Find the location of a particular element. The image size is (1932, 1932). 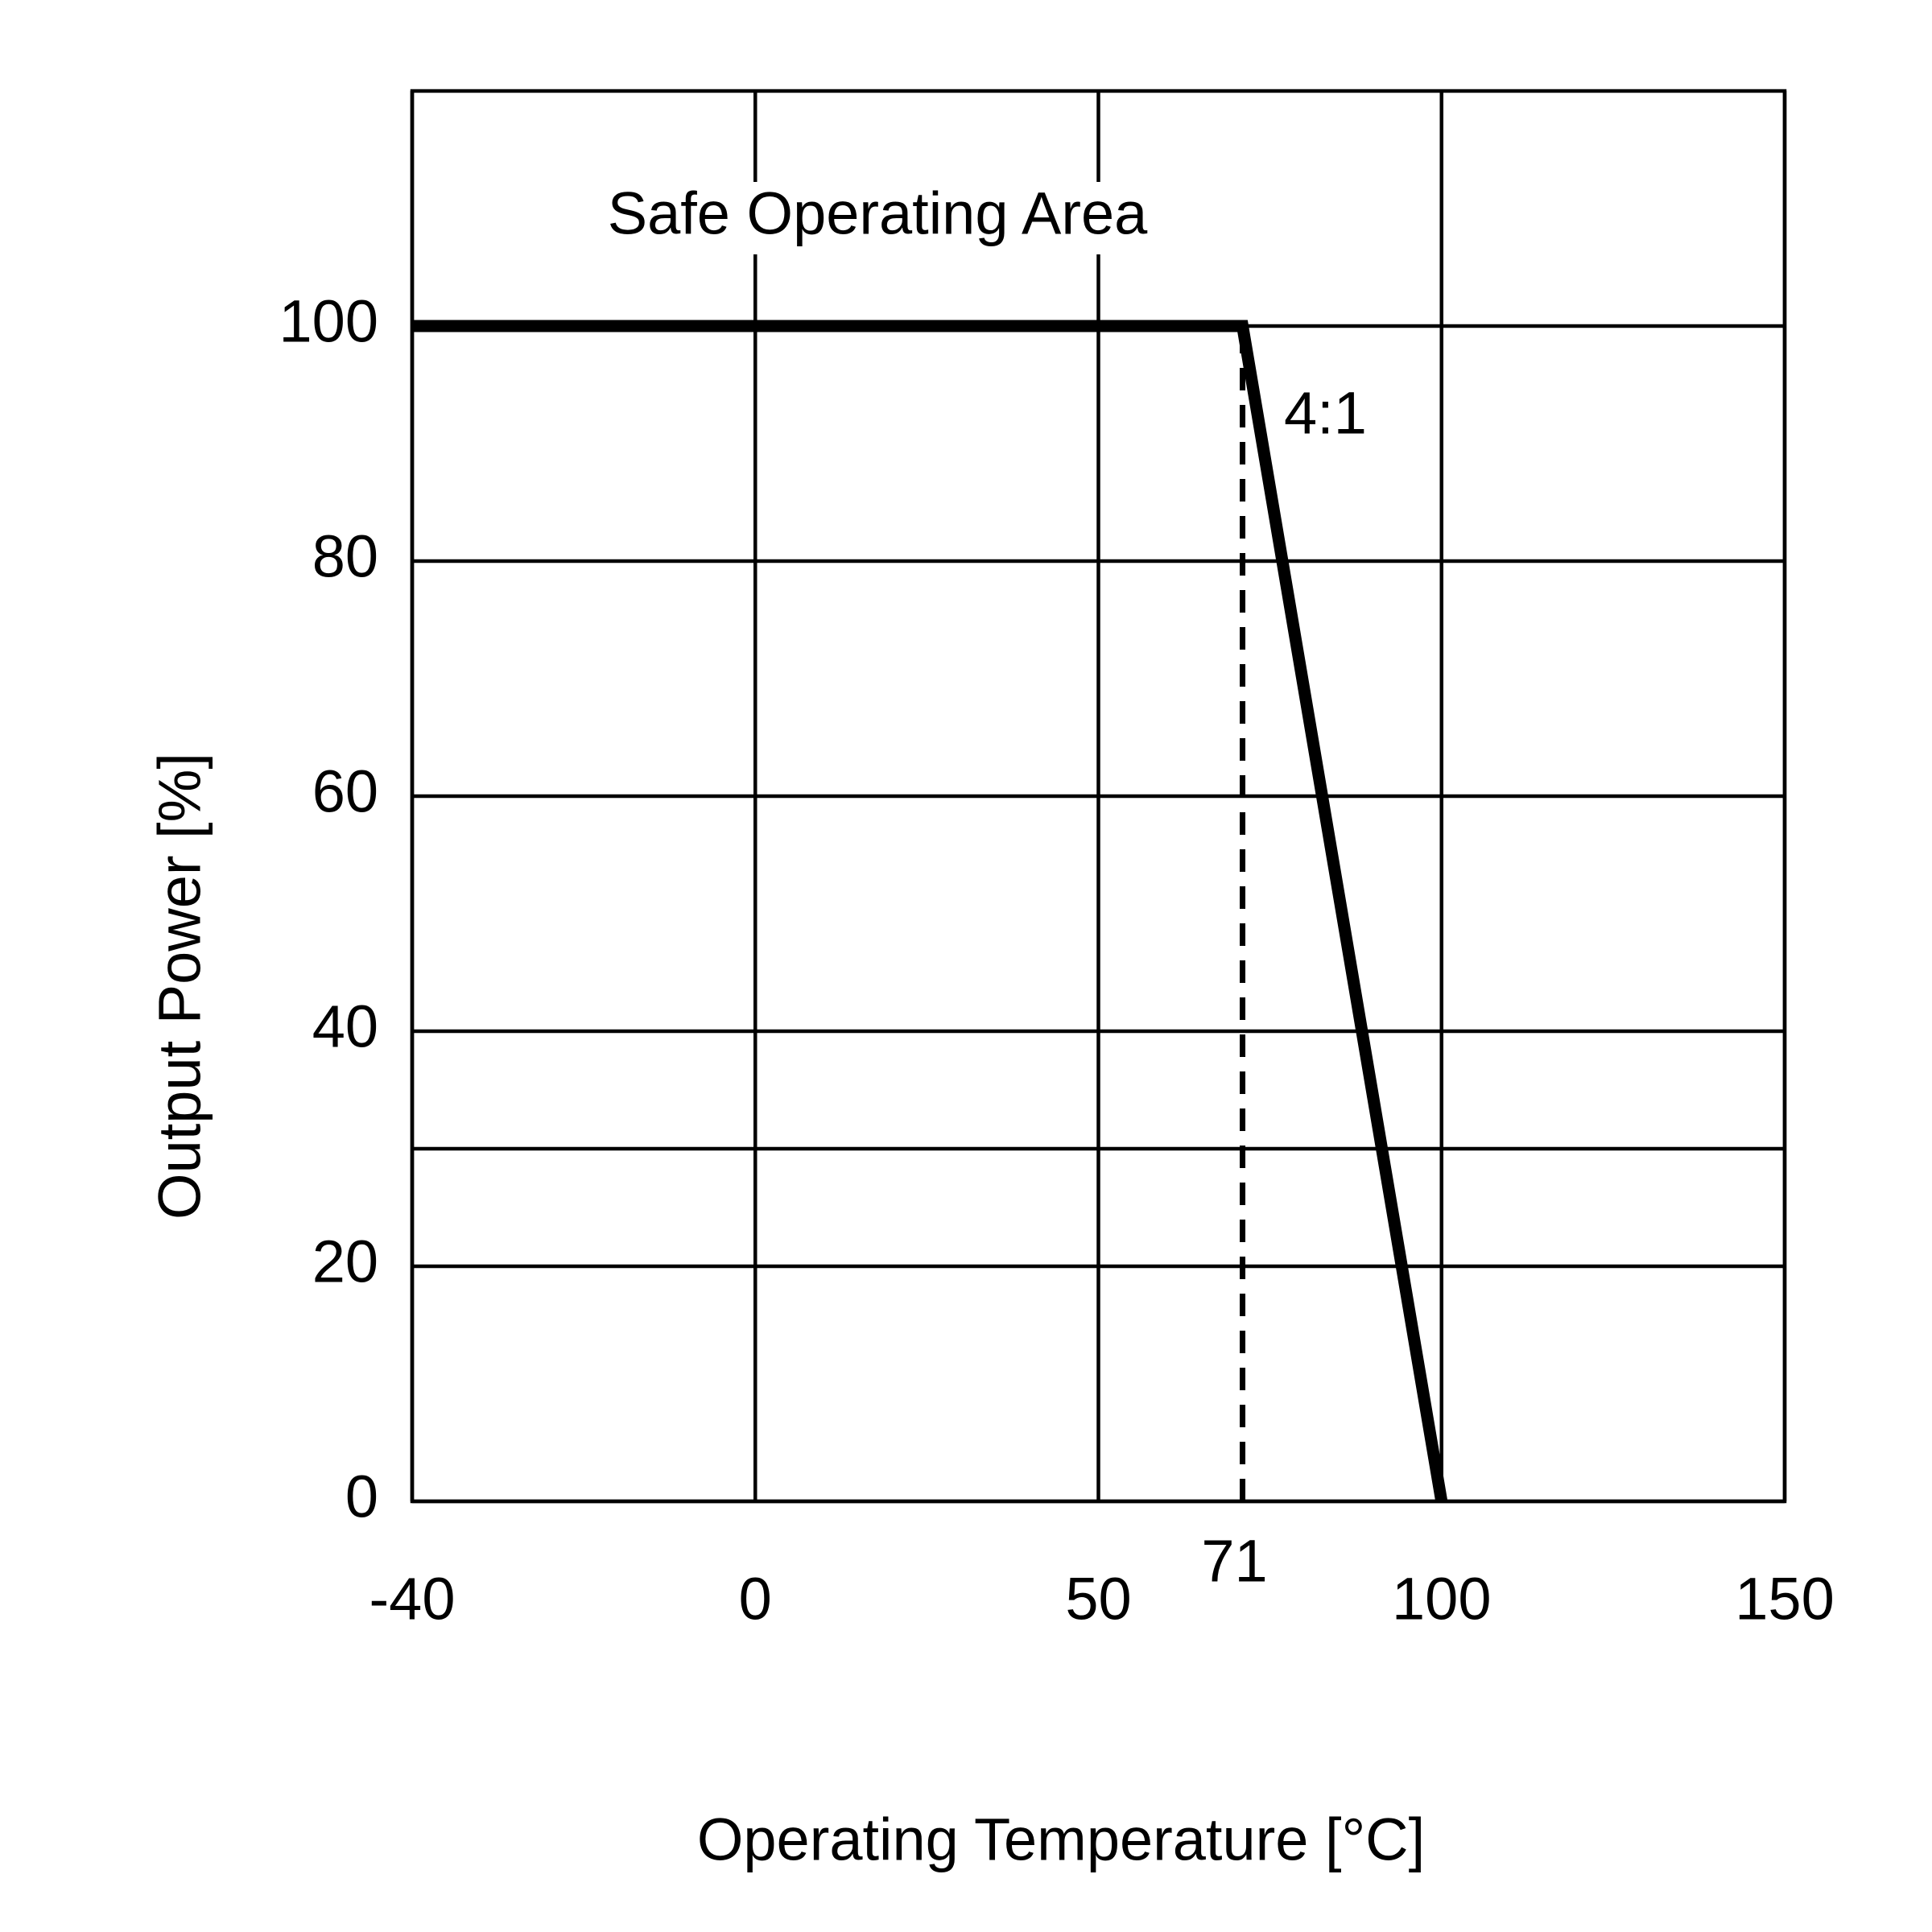

y-tick-label: 80 is located at coordinates (345, 556).